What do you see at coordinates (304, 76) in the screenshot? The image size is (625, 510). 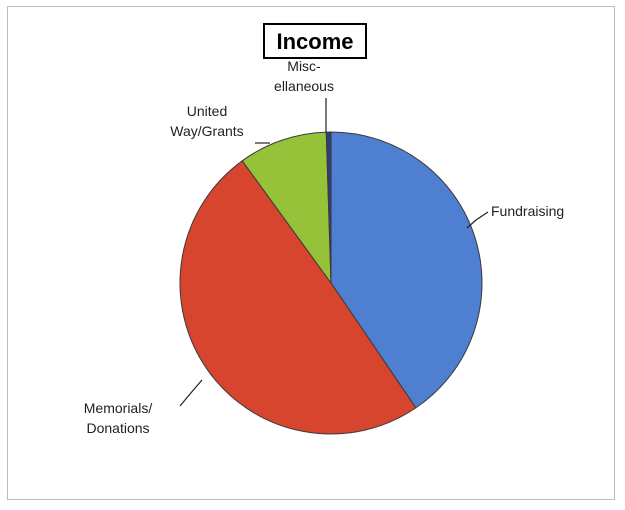 I see `slice-label-3: Misc-ellaneous` at bounding box center [304, 76].